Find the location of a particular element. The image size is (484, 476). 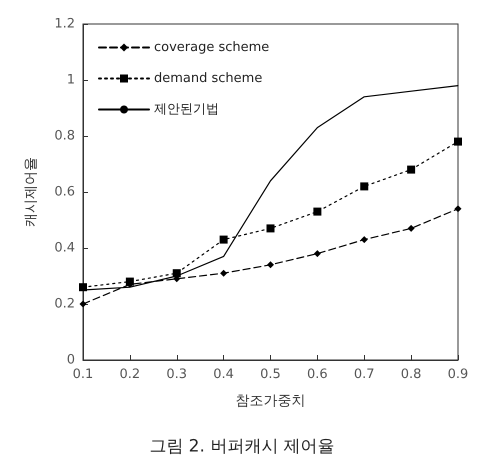

x-tick-label: 0.1 is located at coordinates (83, 374).